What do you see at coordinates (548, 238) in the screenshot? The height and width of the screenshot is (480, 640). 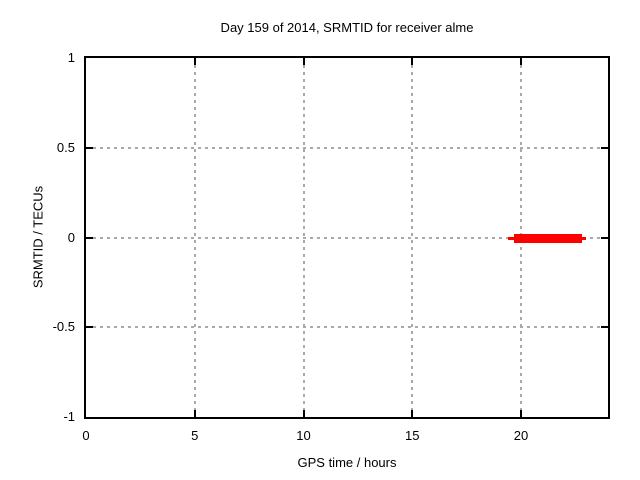 I see `series-line-thick` at bounding box center [548, 238].